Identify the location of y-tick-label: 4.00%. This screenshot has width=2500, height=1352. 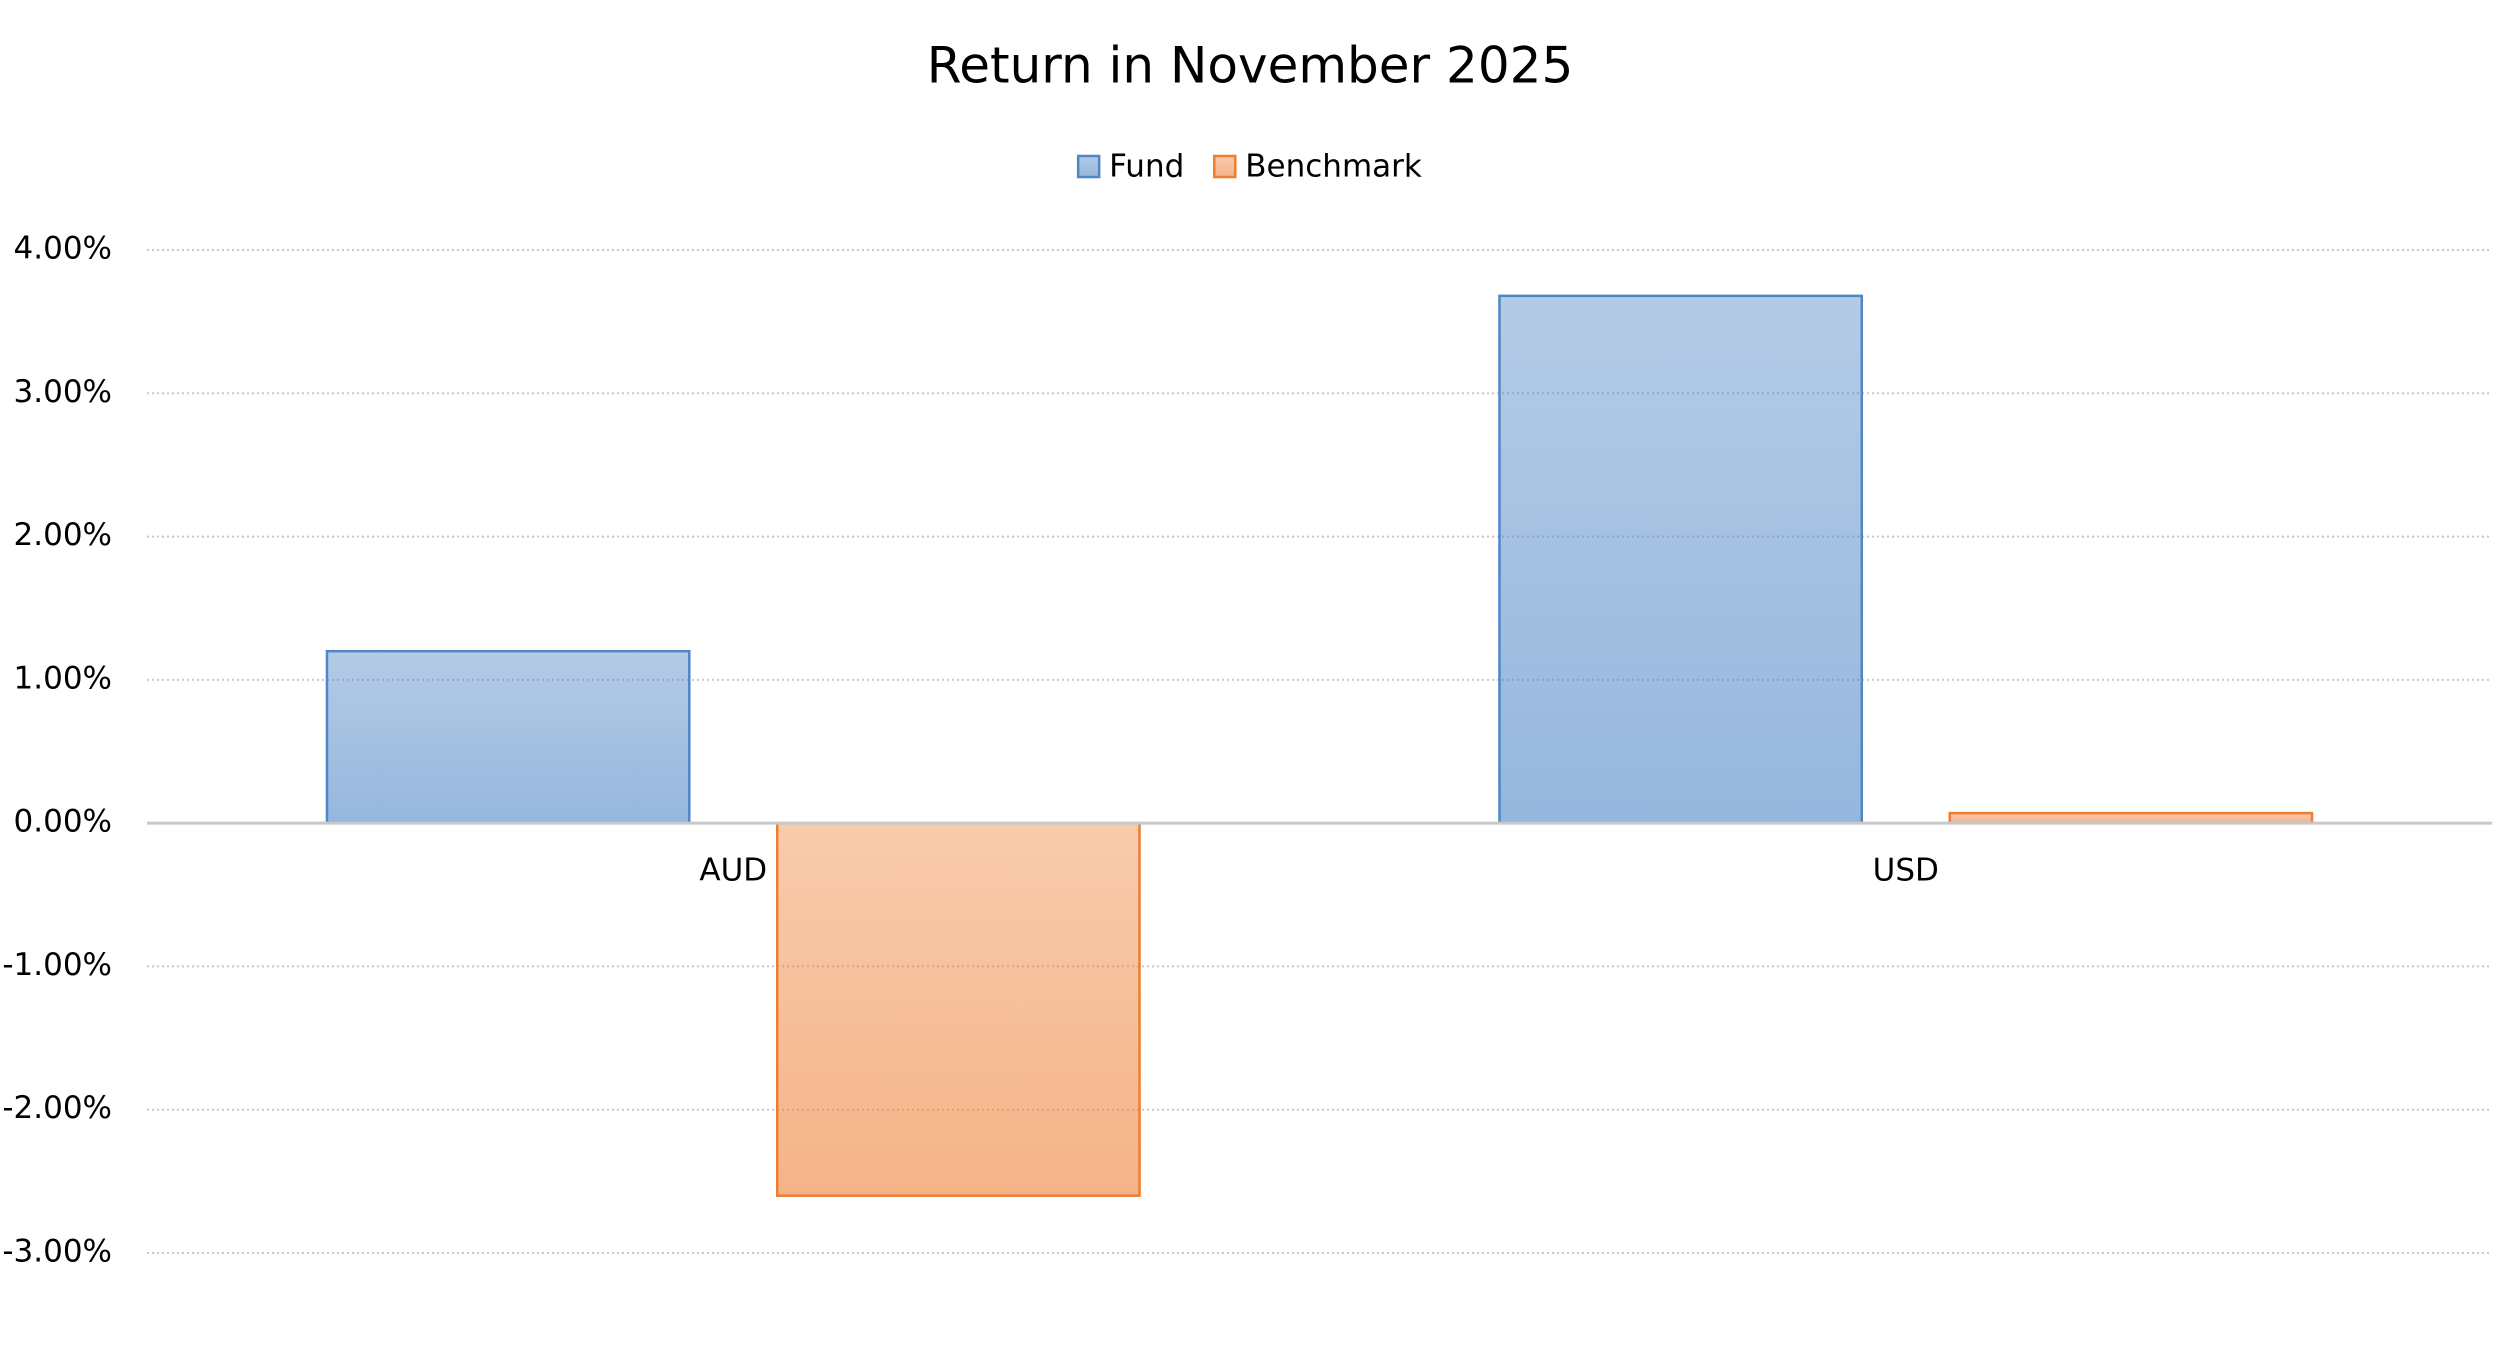
(63, 249).